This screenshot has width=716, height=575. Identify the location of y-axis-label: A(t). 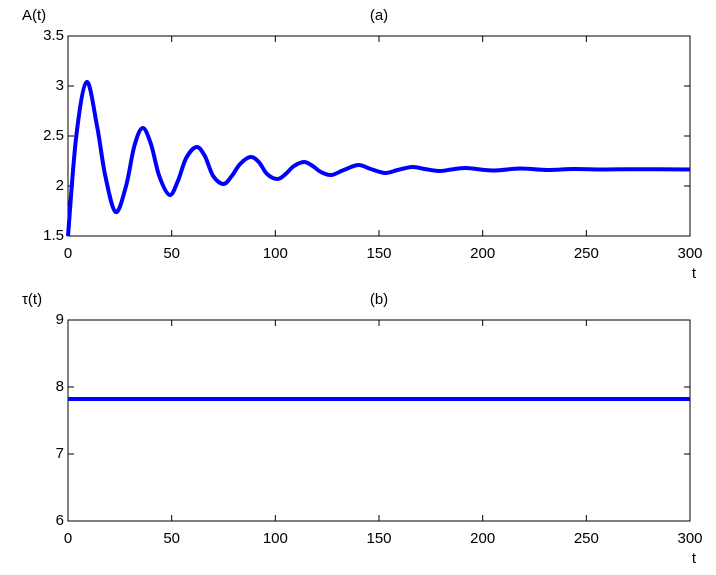
(34, 15).